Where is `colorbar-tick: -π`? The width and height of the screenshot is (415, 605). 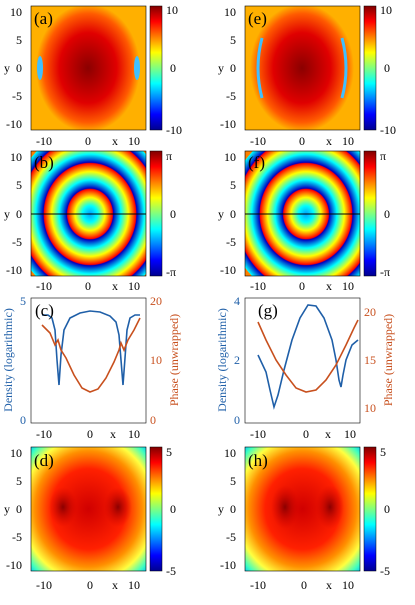 colorbar-tick: -π is located at coordinates (385, 272).